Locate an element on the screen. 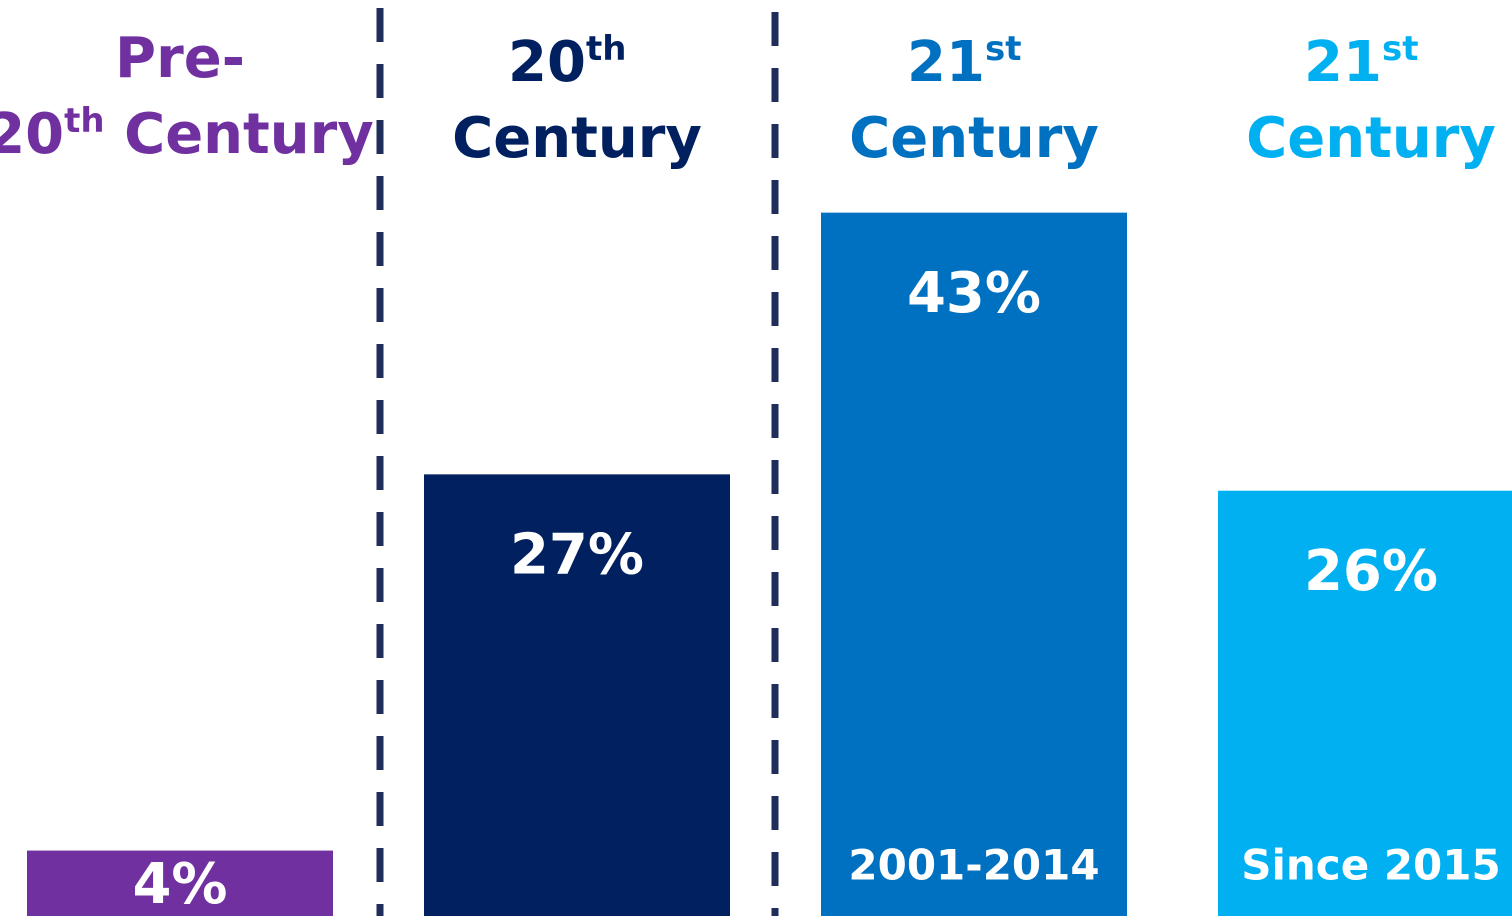  period-label: 2001-2014 is located at coordinates (973, 865).